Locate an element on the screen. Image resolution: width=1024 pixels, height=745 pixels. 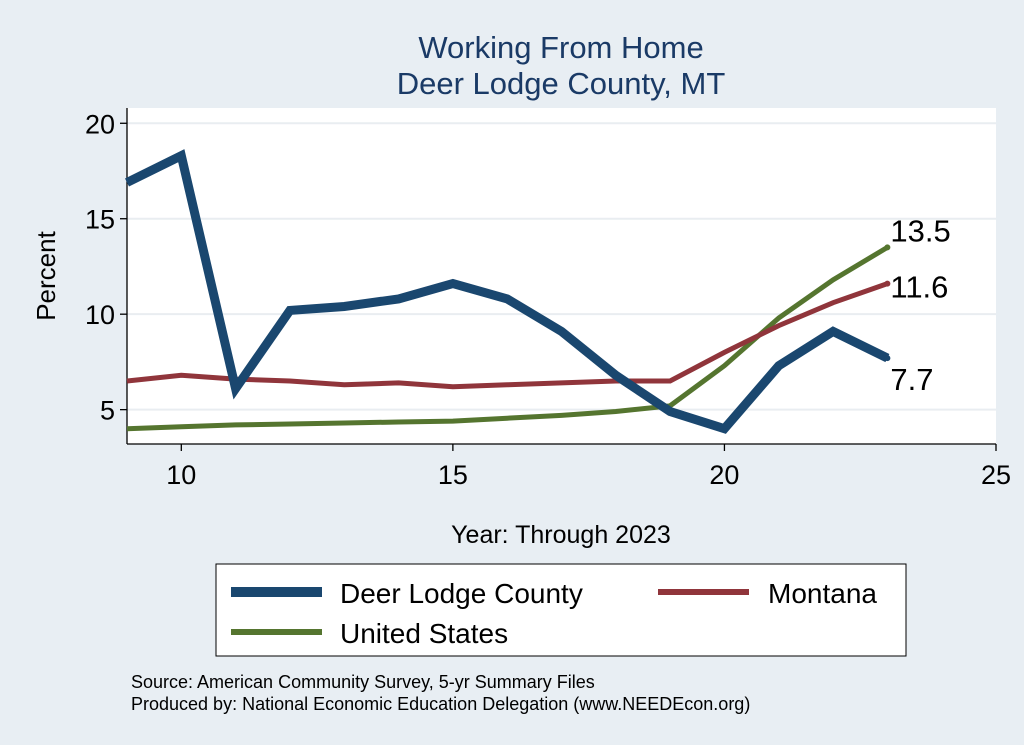
series-endpoint-montana is located at coordinates (887, 283).